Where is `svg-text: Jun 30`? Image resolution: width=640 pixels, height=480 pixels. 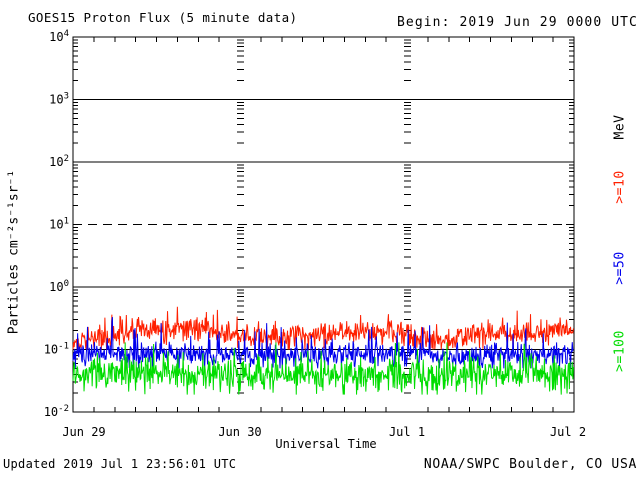
svg-text: Jun 30 is located at coordinates (239, 432).